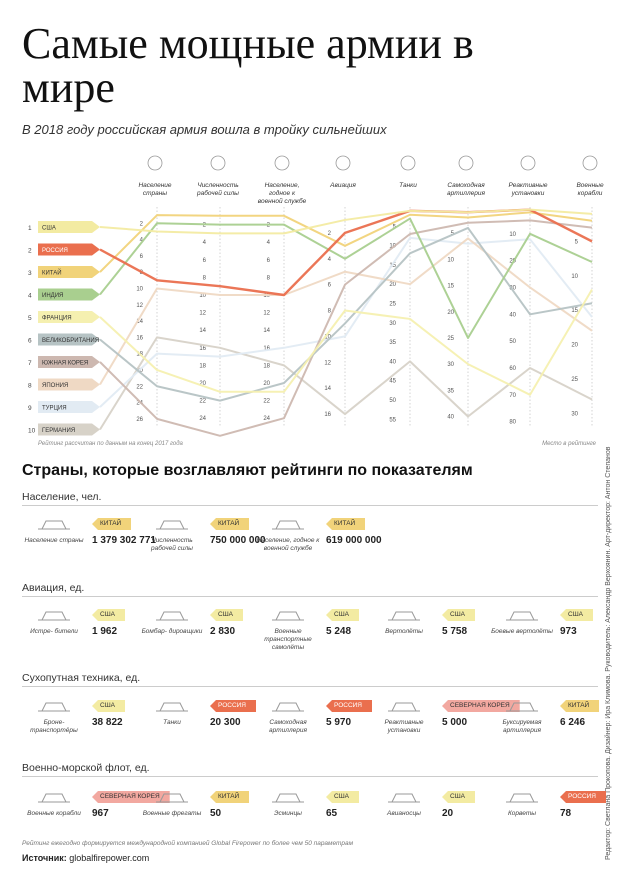  What do you see at coordinates (54, 525) in the screenshot?
I see `person-icon` at bounding box center [54, 525].